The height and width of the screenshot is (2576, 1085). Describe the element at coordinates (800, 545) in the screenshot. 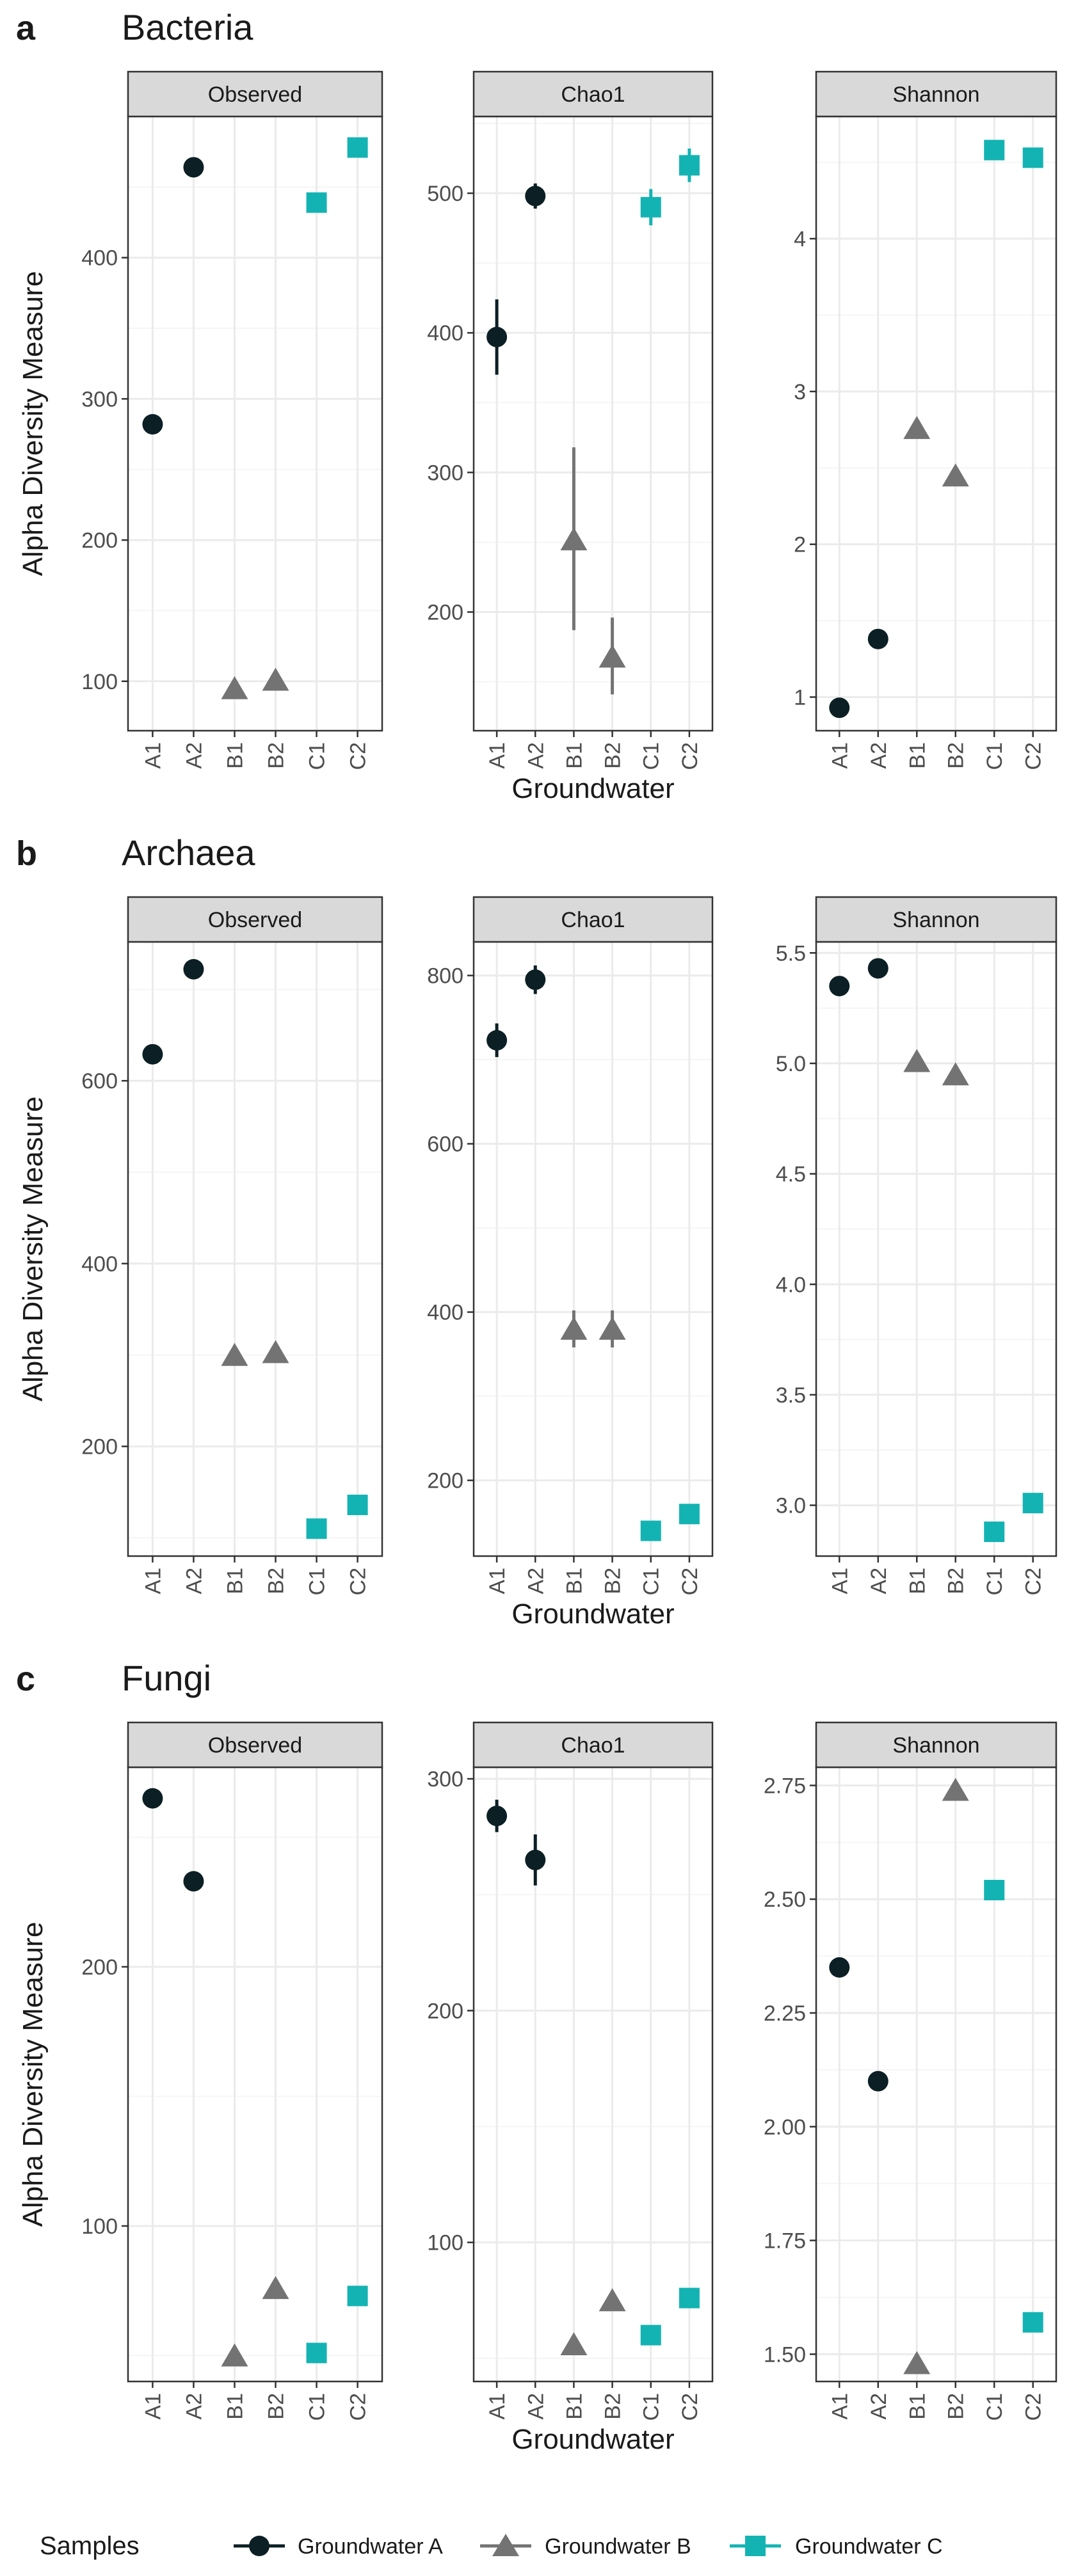

I see `y-tick-label: 2` at that location.